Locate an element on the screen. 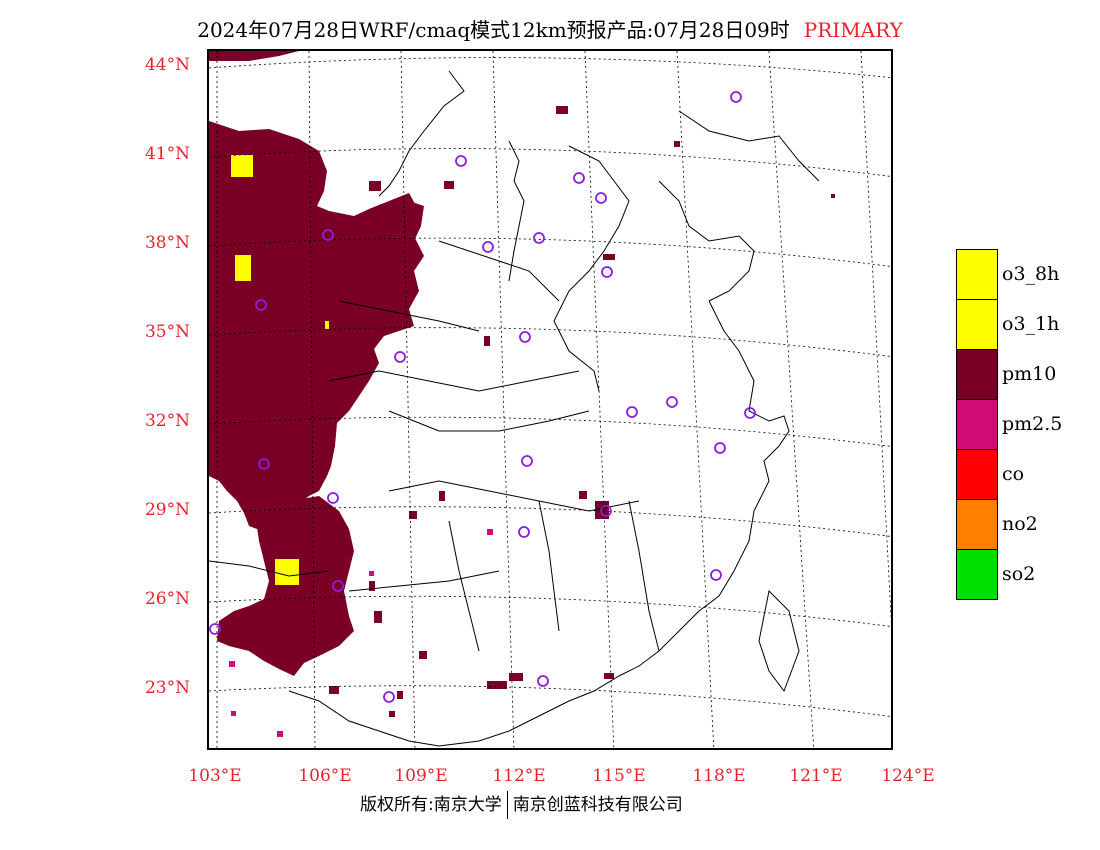 This screenshot has width=1100, height=850. lat-label-41: 41°N is located at coordinates (167, 154).